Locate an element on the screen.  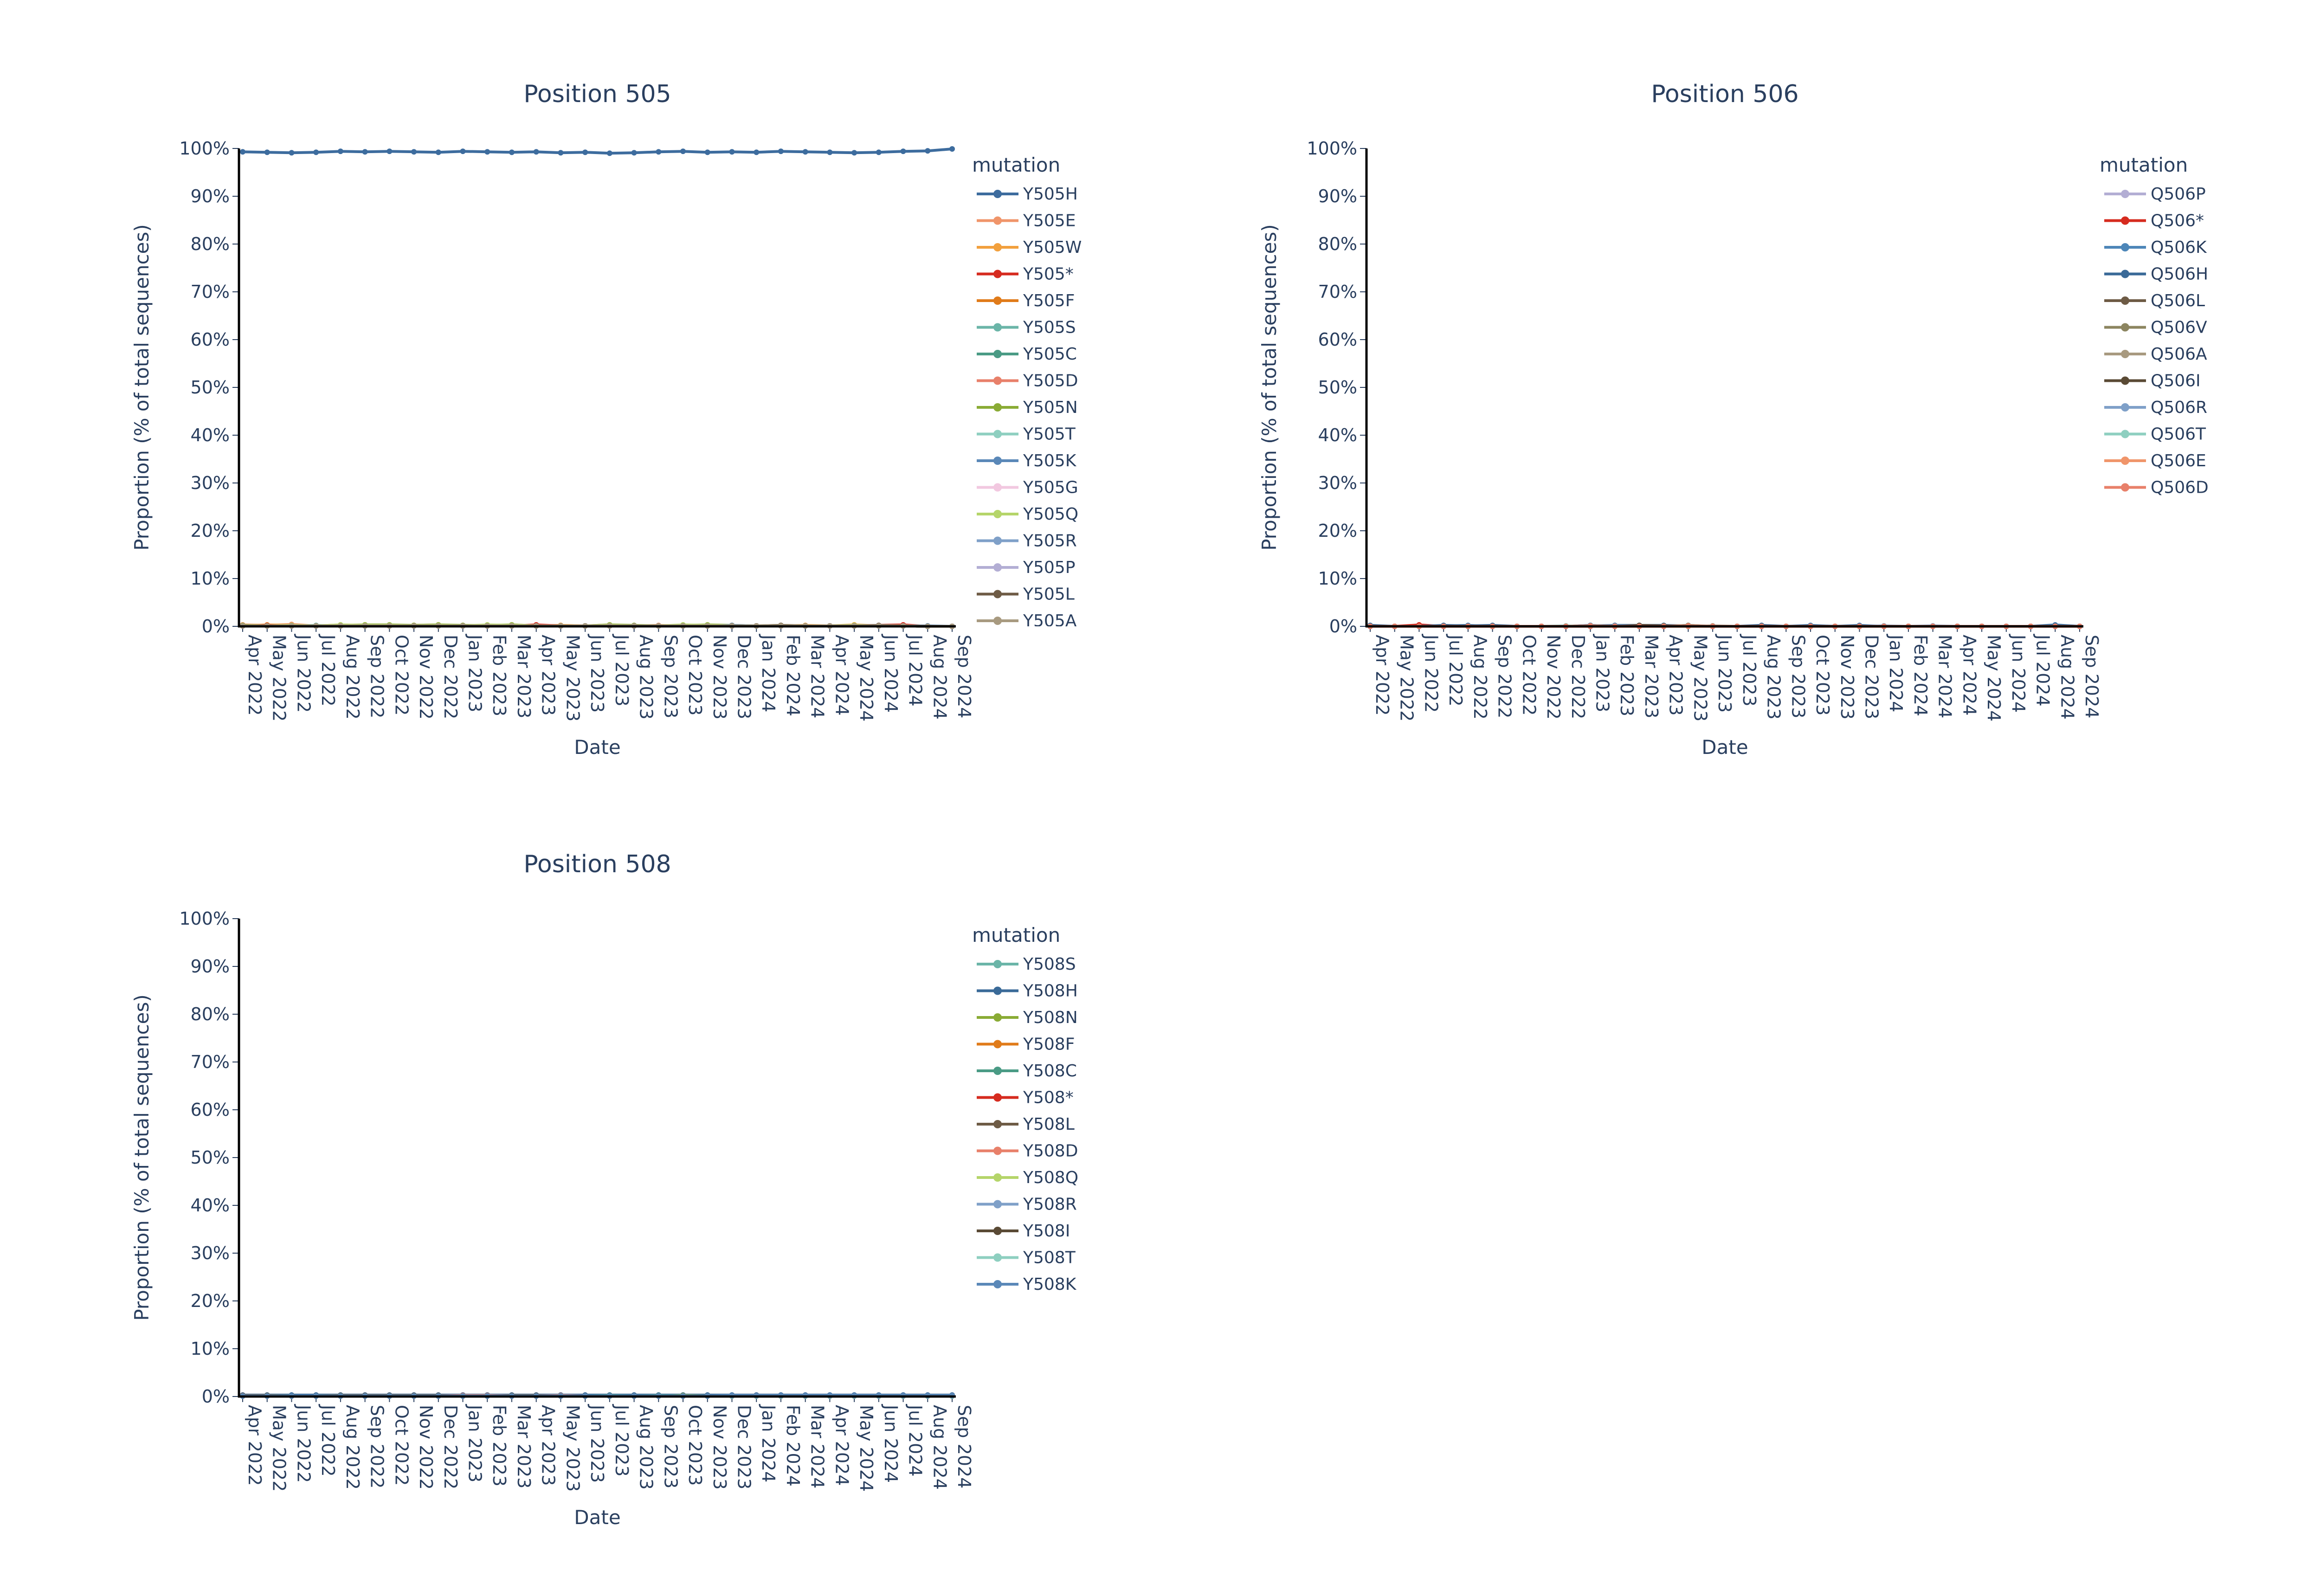
y-tick-label: 80% is located at coordinates (1338, 244).